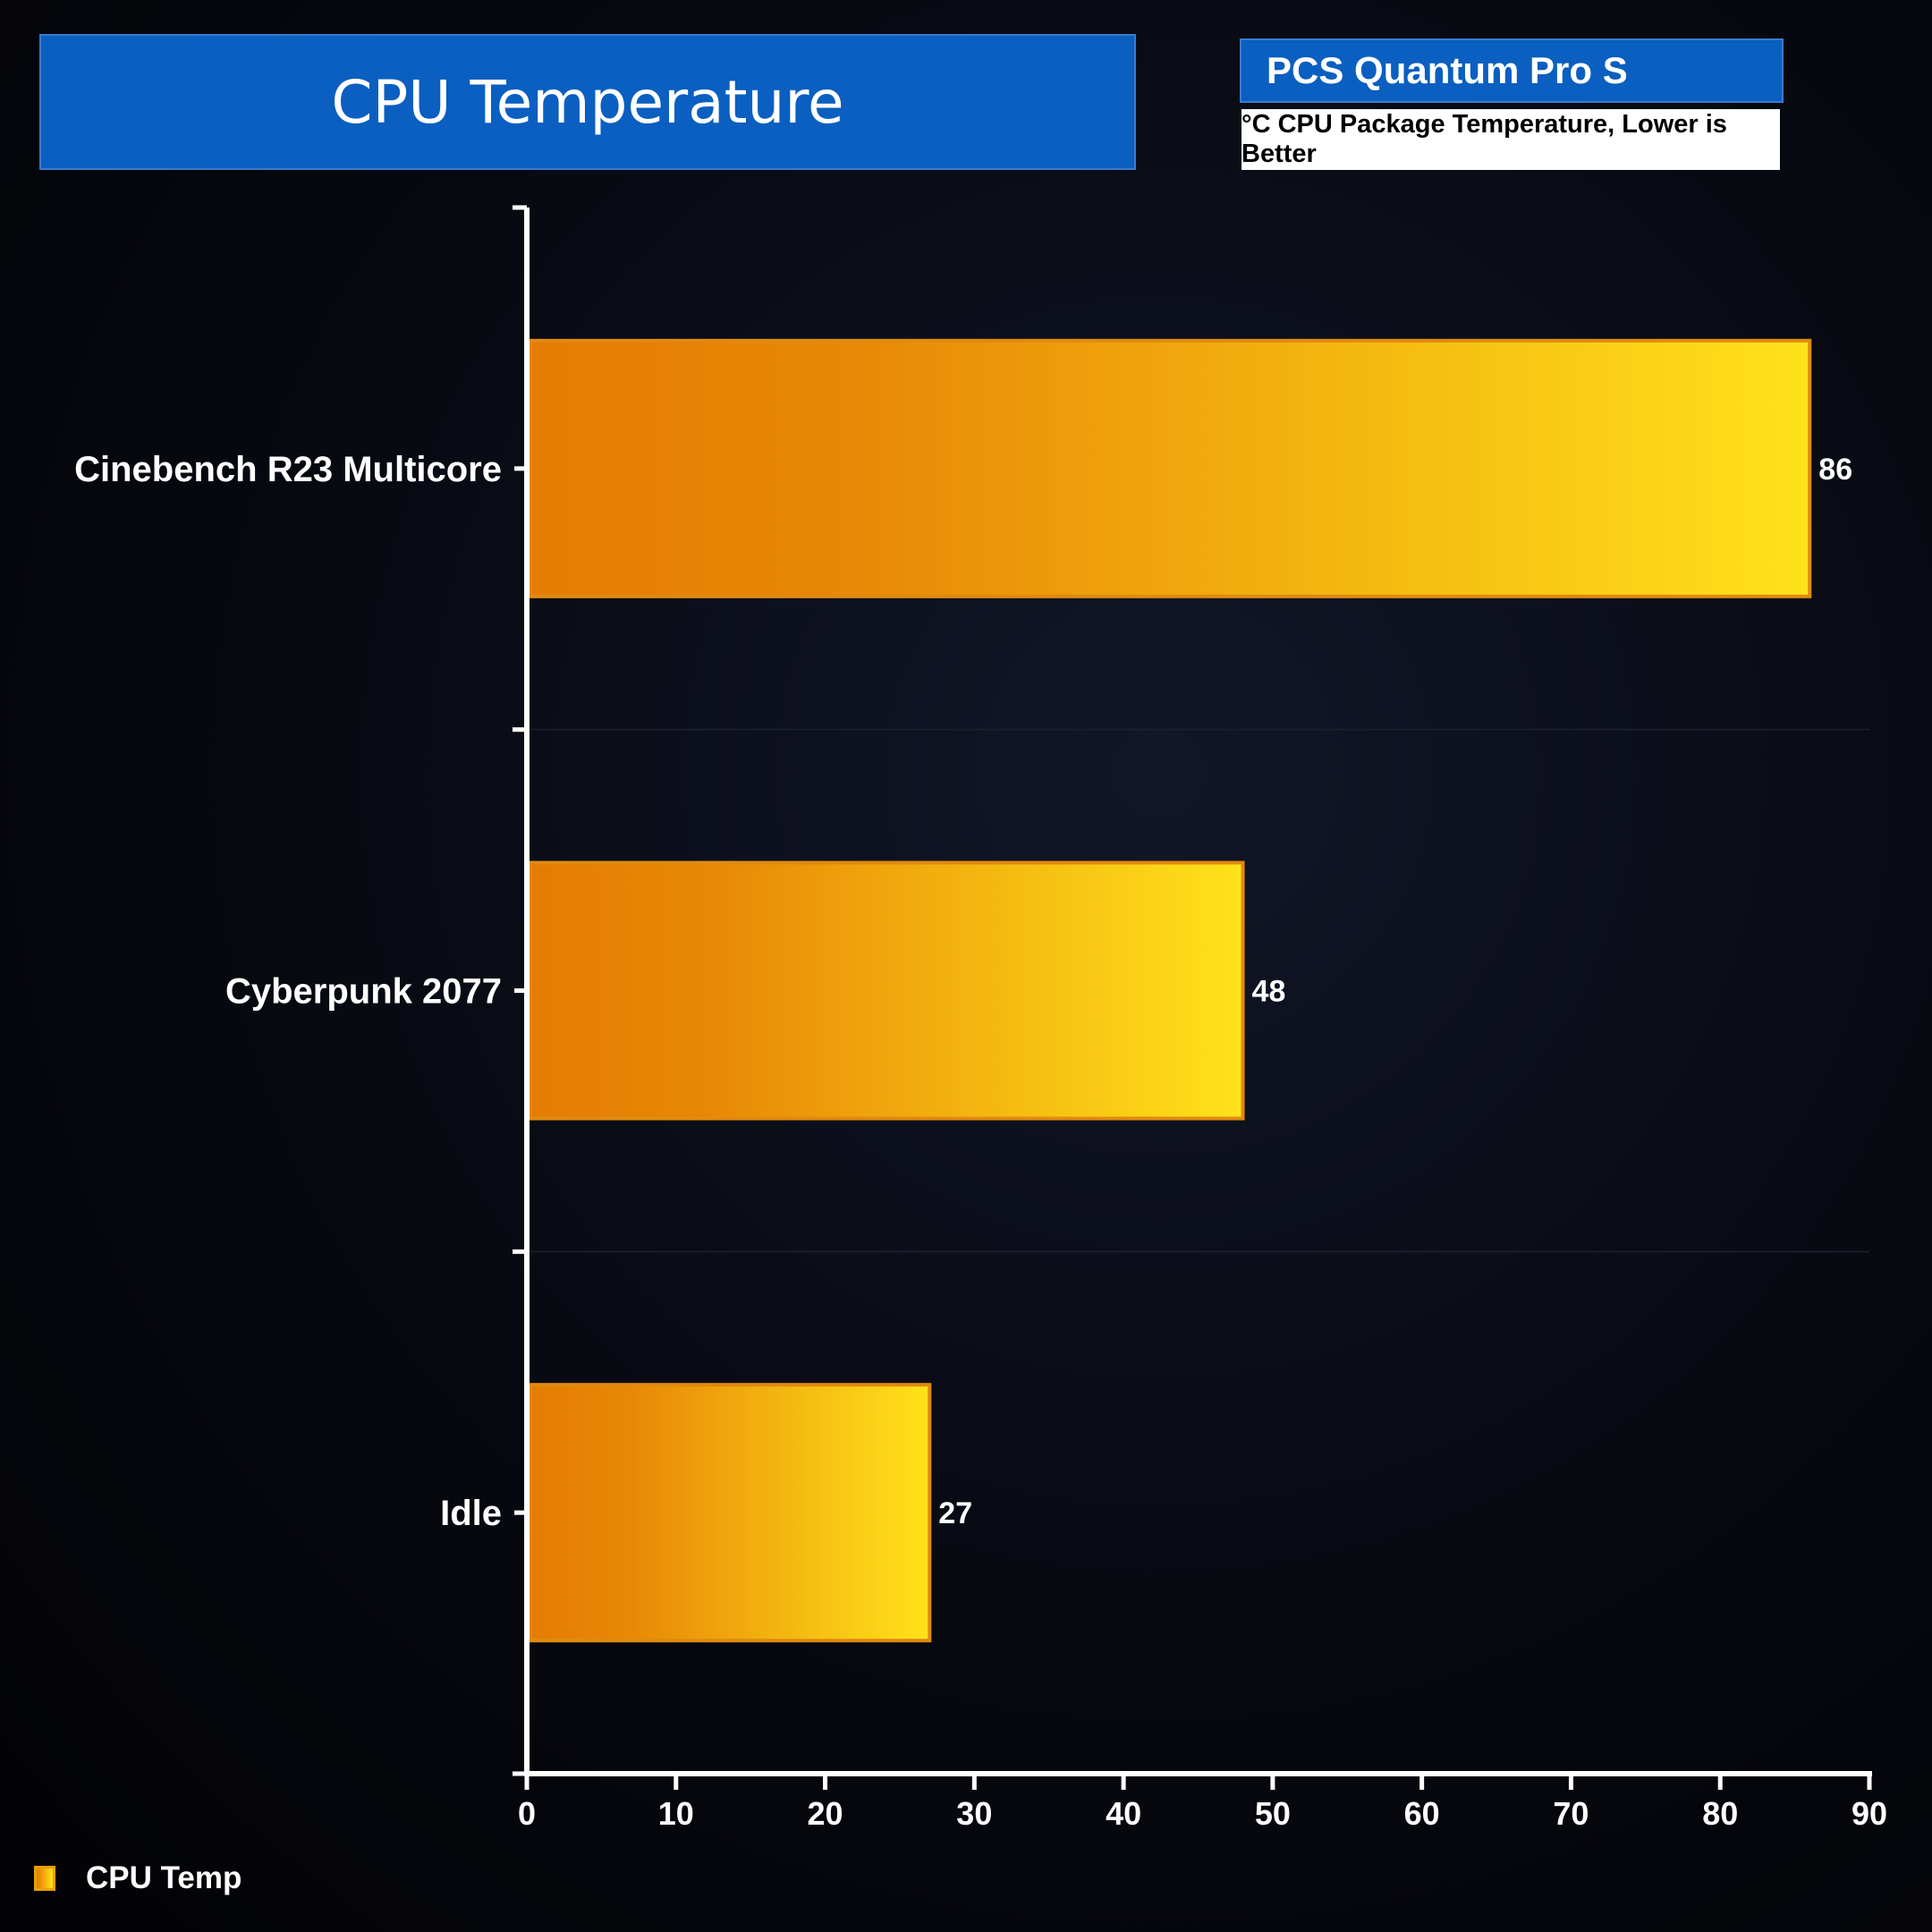 This screenshot has height=1932, width=1932. I want to click on category-label: Cyberpunk 2077, so click(363, 992).